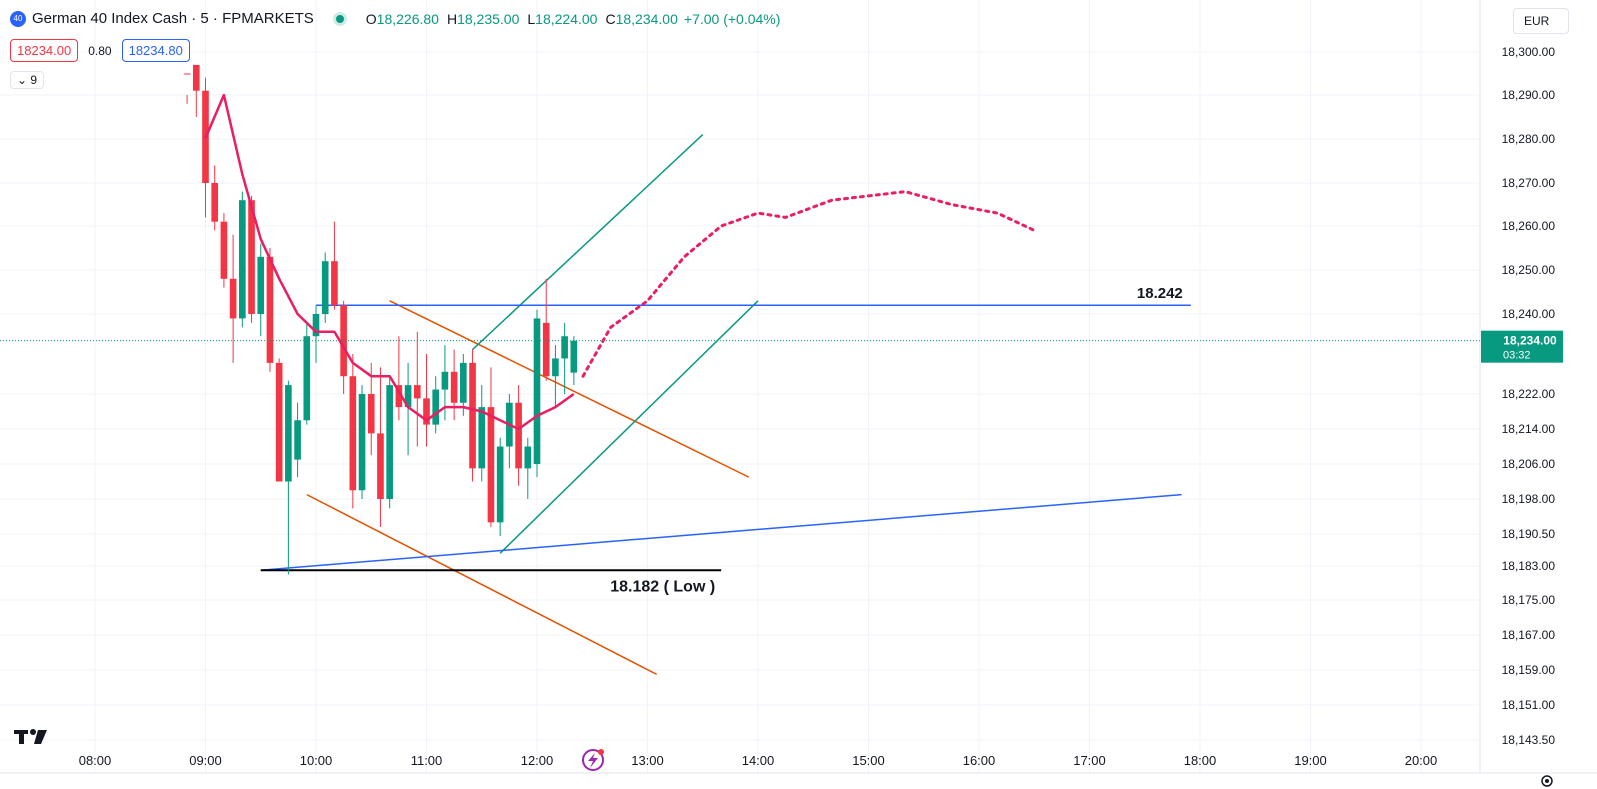  I want to click on event-lightning-icon, so click(593, 760).